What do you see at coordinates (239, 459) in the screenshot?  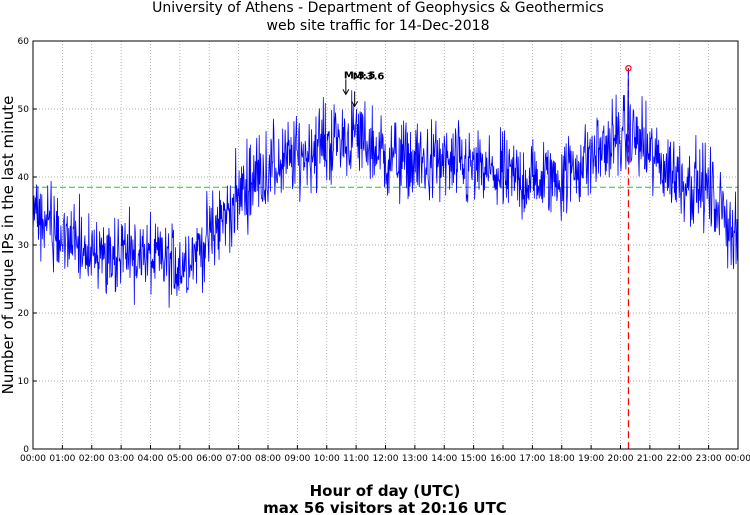 I see `x-tick-label: 07:00` at bounding box center [239, 459].